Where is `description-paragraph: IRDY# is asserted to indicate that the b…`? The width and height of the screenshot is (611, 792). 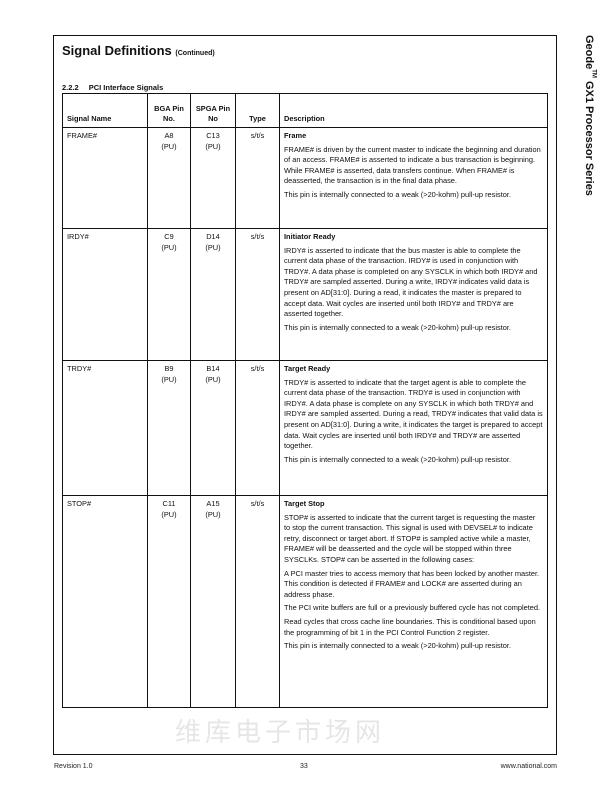 description-paragraph: IRDY# is asserted to indicate that the b… is located at coordinates (411, 282).